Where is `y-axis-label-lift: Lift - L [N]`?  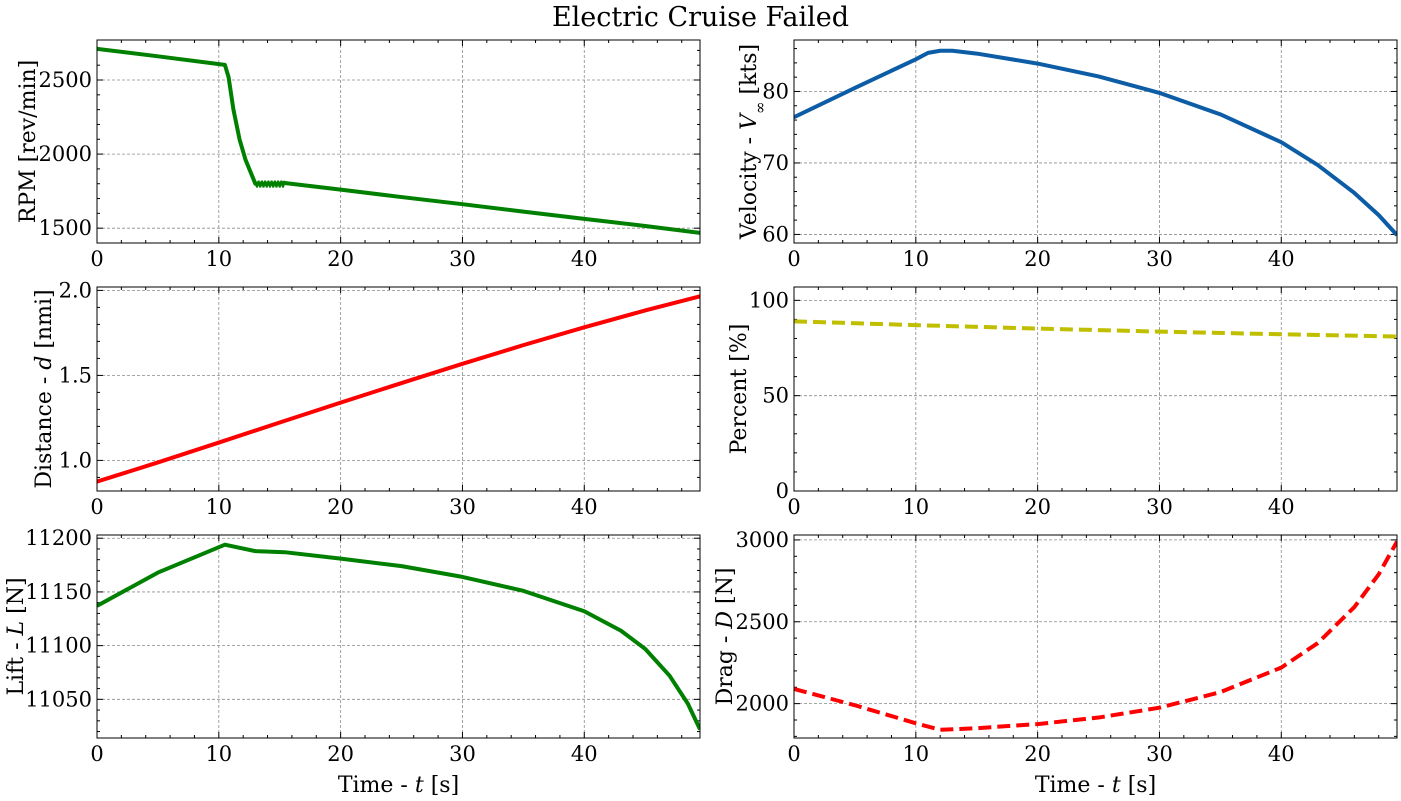 y-axis-label-lift: Lift - L [N] is located at coordinates (16, 636).